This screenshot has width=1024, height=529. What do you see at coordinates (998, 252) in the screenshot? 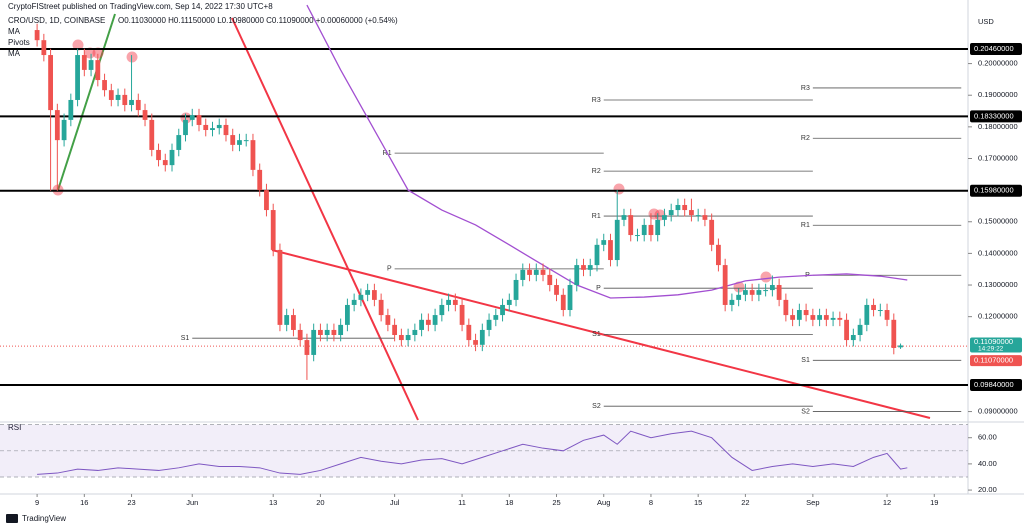
I see `y-tick-label: 0.14000000` at bounding box center [998, 252].